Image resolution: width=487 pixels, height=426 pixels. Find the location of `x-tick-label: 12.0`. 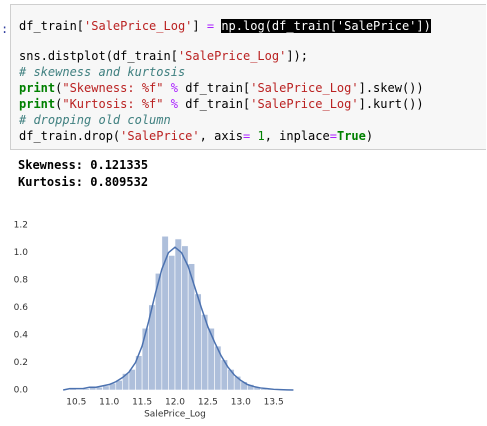

x-tick-label: 12.0 is located at coordinates (175, 403).